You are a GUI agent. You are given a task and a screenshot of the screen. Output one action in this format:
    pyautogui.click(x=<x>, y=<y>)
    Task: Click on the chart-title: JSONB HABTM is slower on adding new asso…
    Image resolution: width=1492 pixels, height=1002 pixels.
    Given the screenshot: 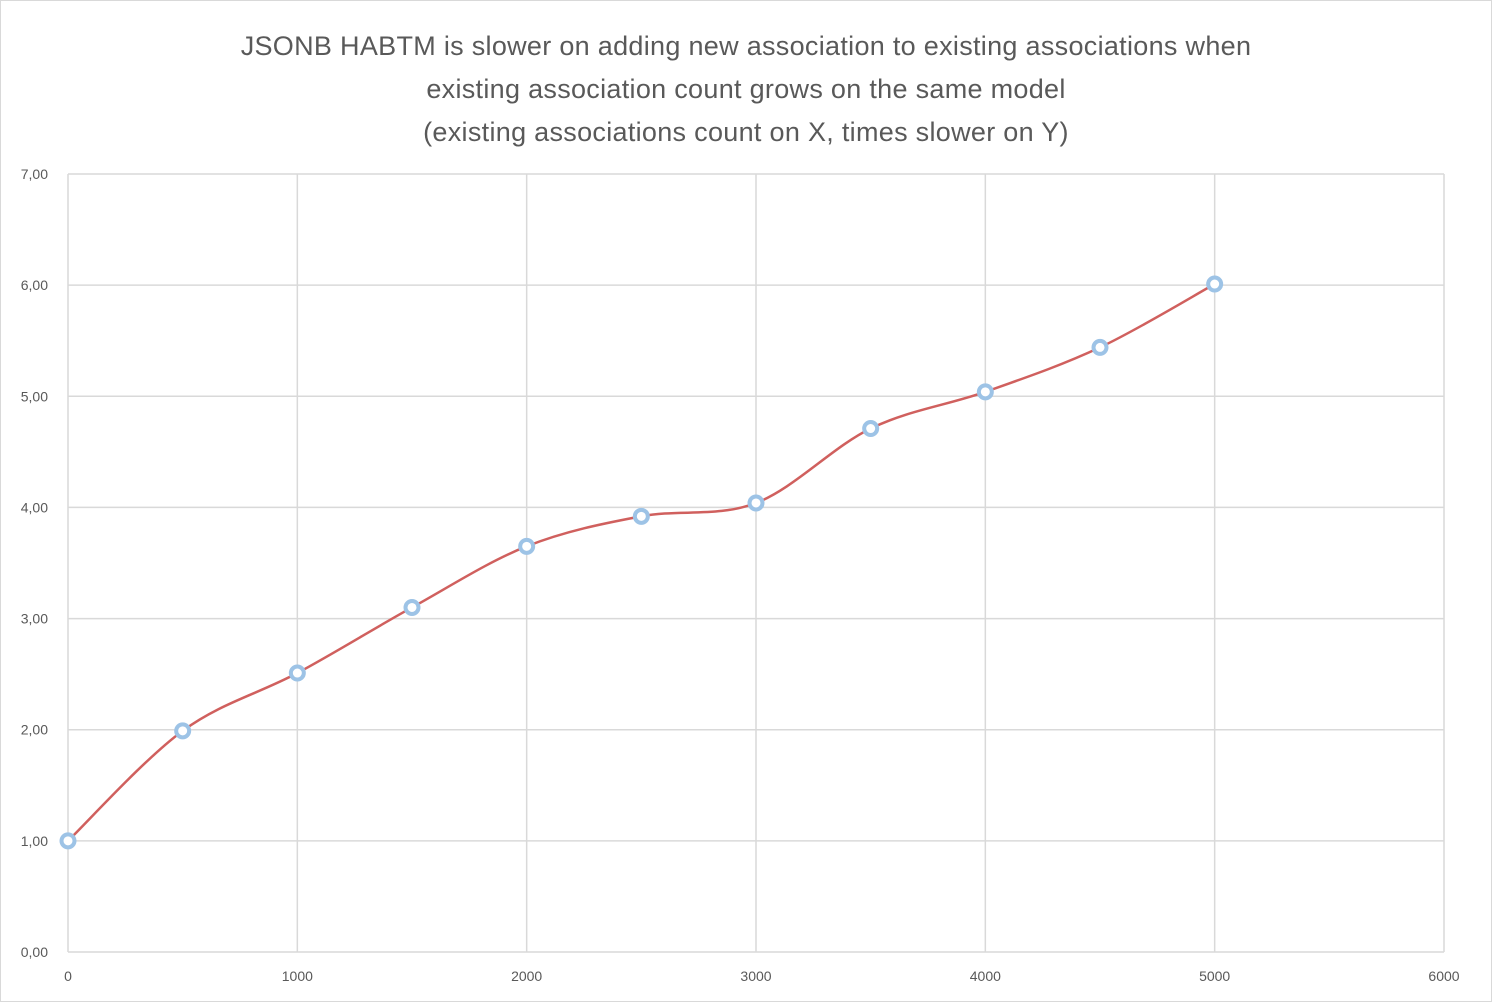 What is the action you would take?
    pyautogui.click(x=746, y=89)
    